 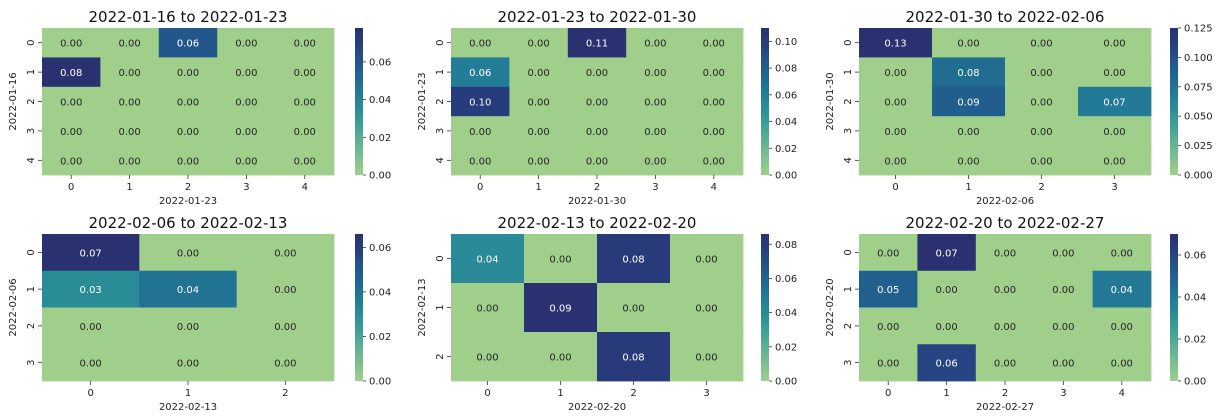 I want to click on x-axis-label: 2022-01-30, so click(x=597, y=201).